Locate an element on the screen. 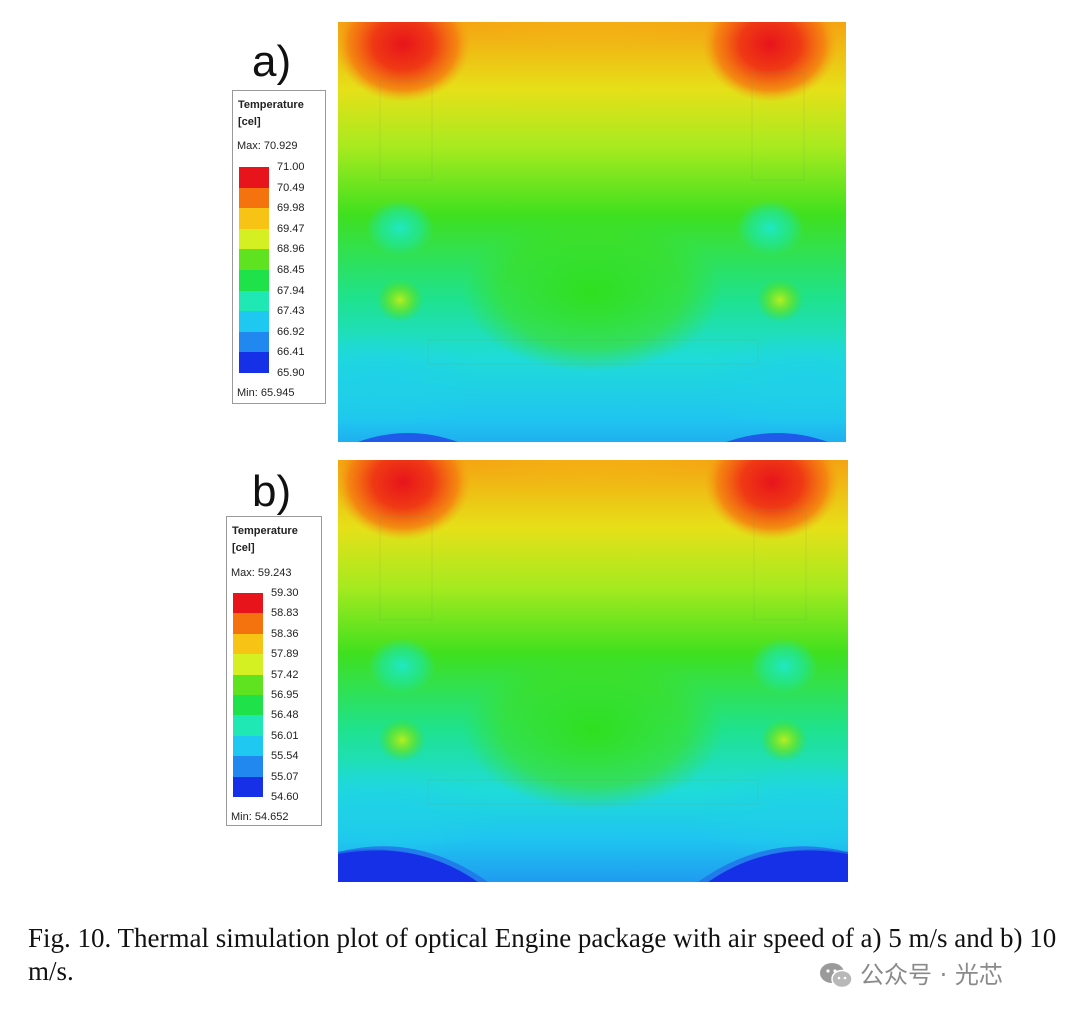  legend-b-tick-label: 56.95 is located at coordinates (285, 695).